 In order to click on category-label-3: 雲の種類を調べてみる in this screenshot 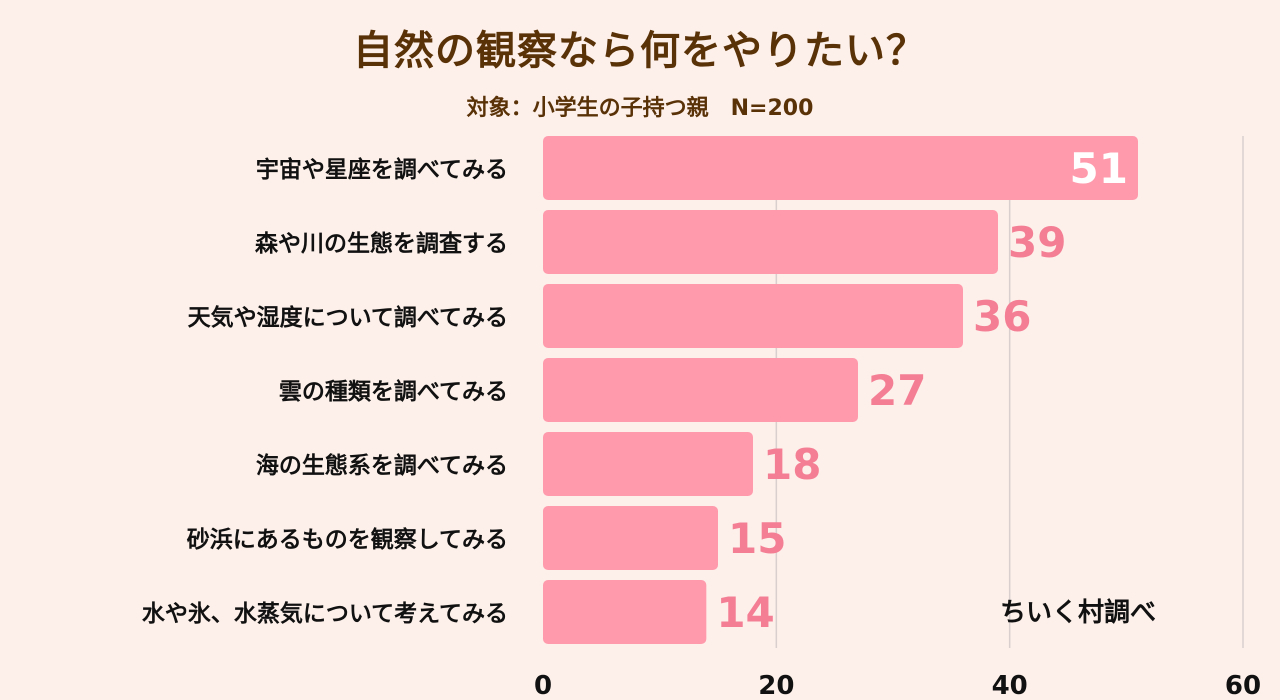, I will do `click(393, 391)`.